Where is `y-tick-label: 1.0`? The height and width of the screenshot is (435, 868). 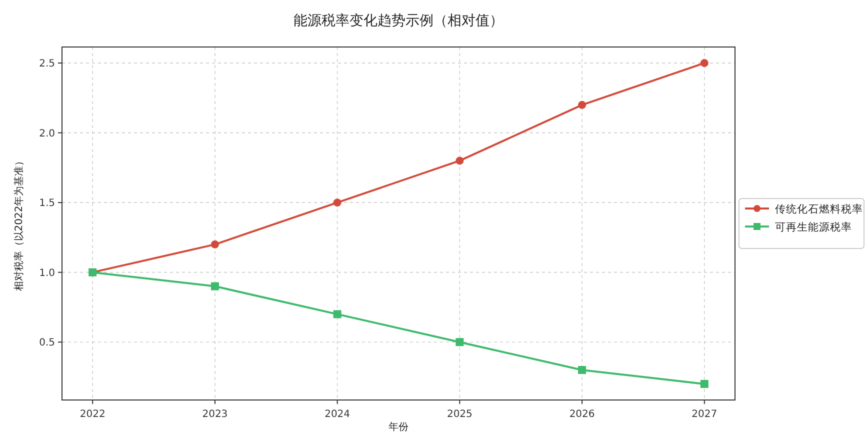
y-tick-label: 1.0 is located at coordinates (47, 273).